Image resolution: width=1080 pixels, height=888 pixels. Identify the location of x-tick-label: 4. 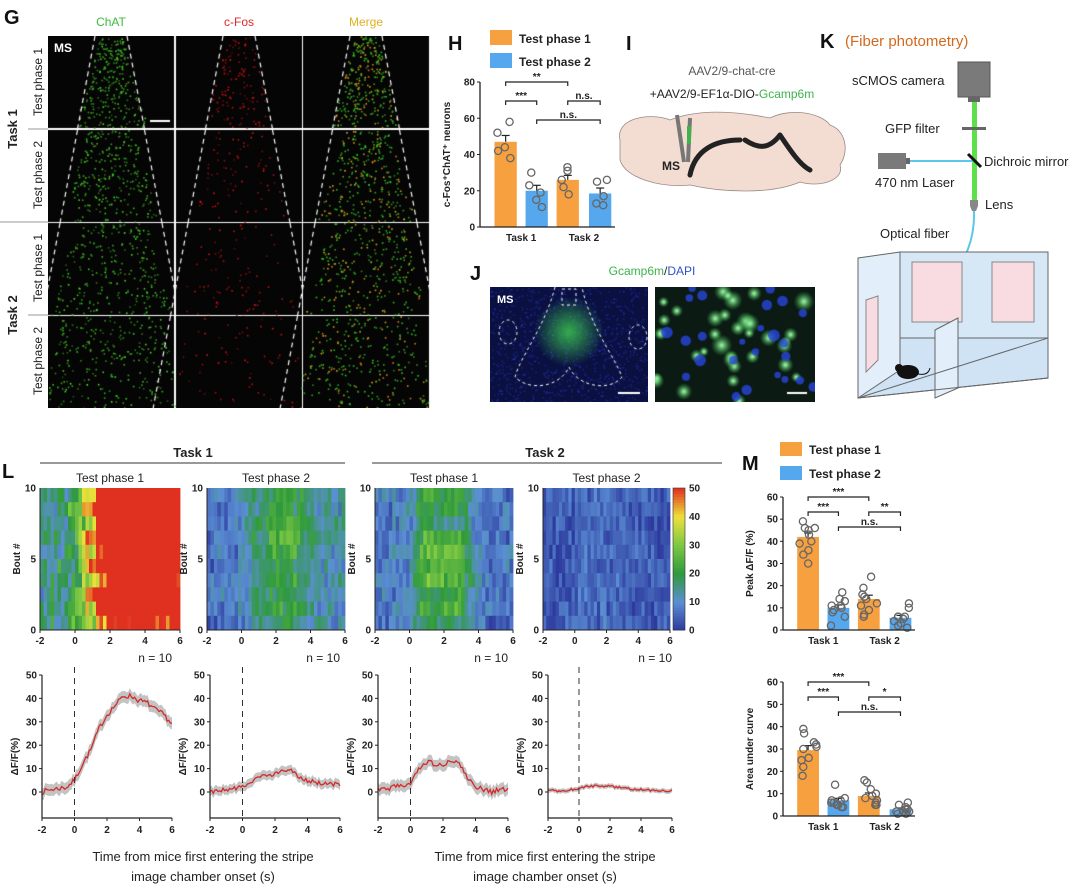
(641, 830).